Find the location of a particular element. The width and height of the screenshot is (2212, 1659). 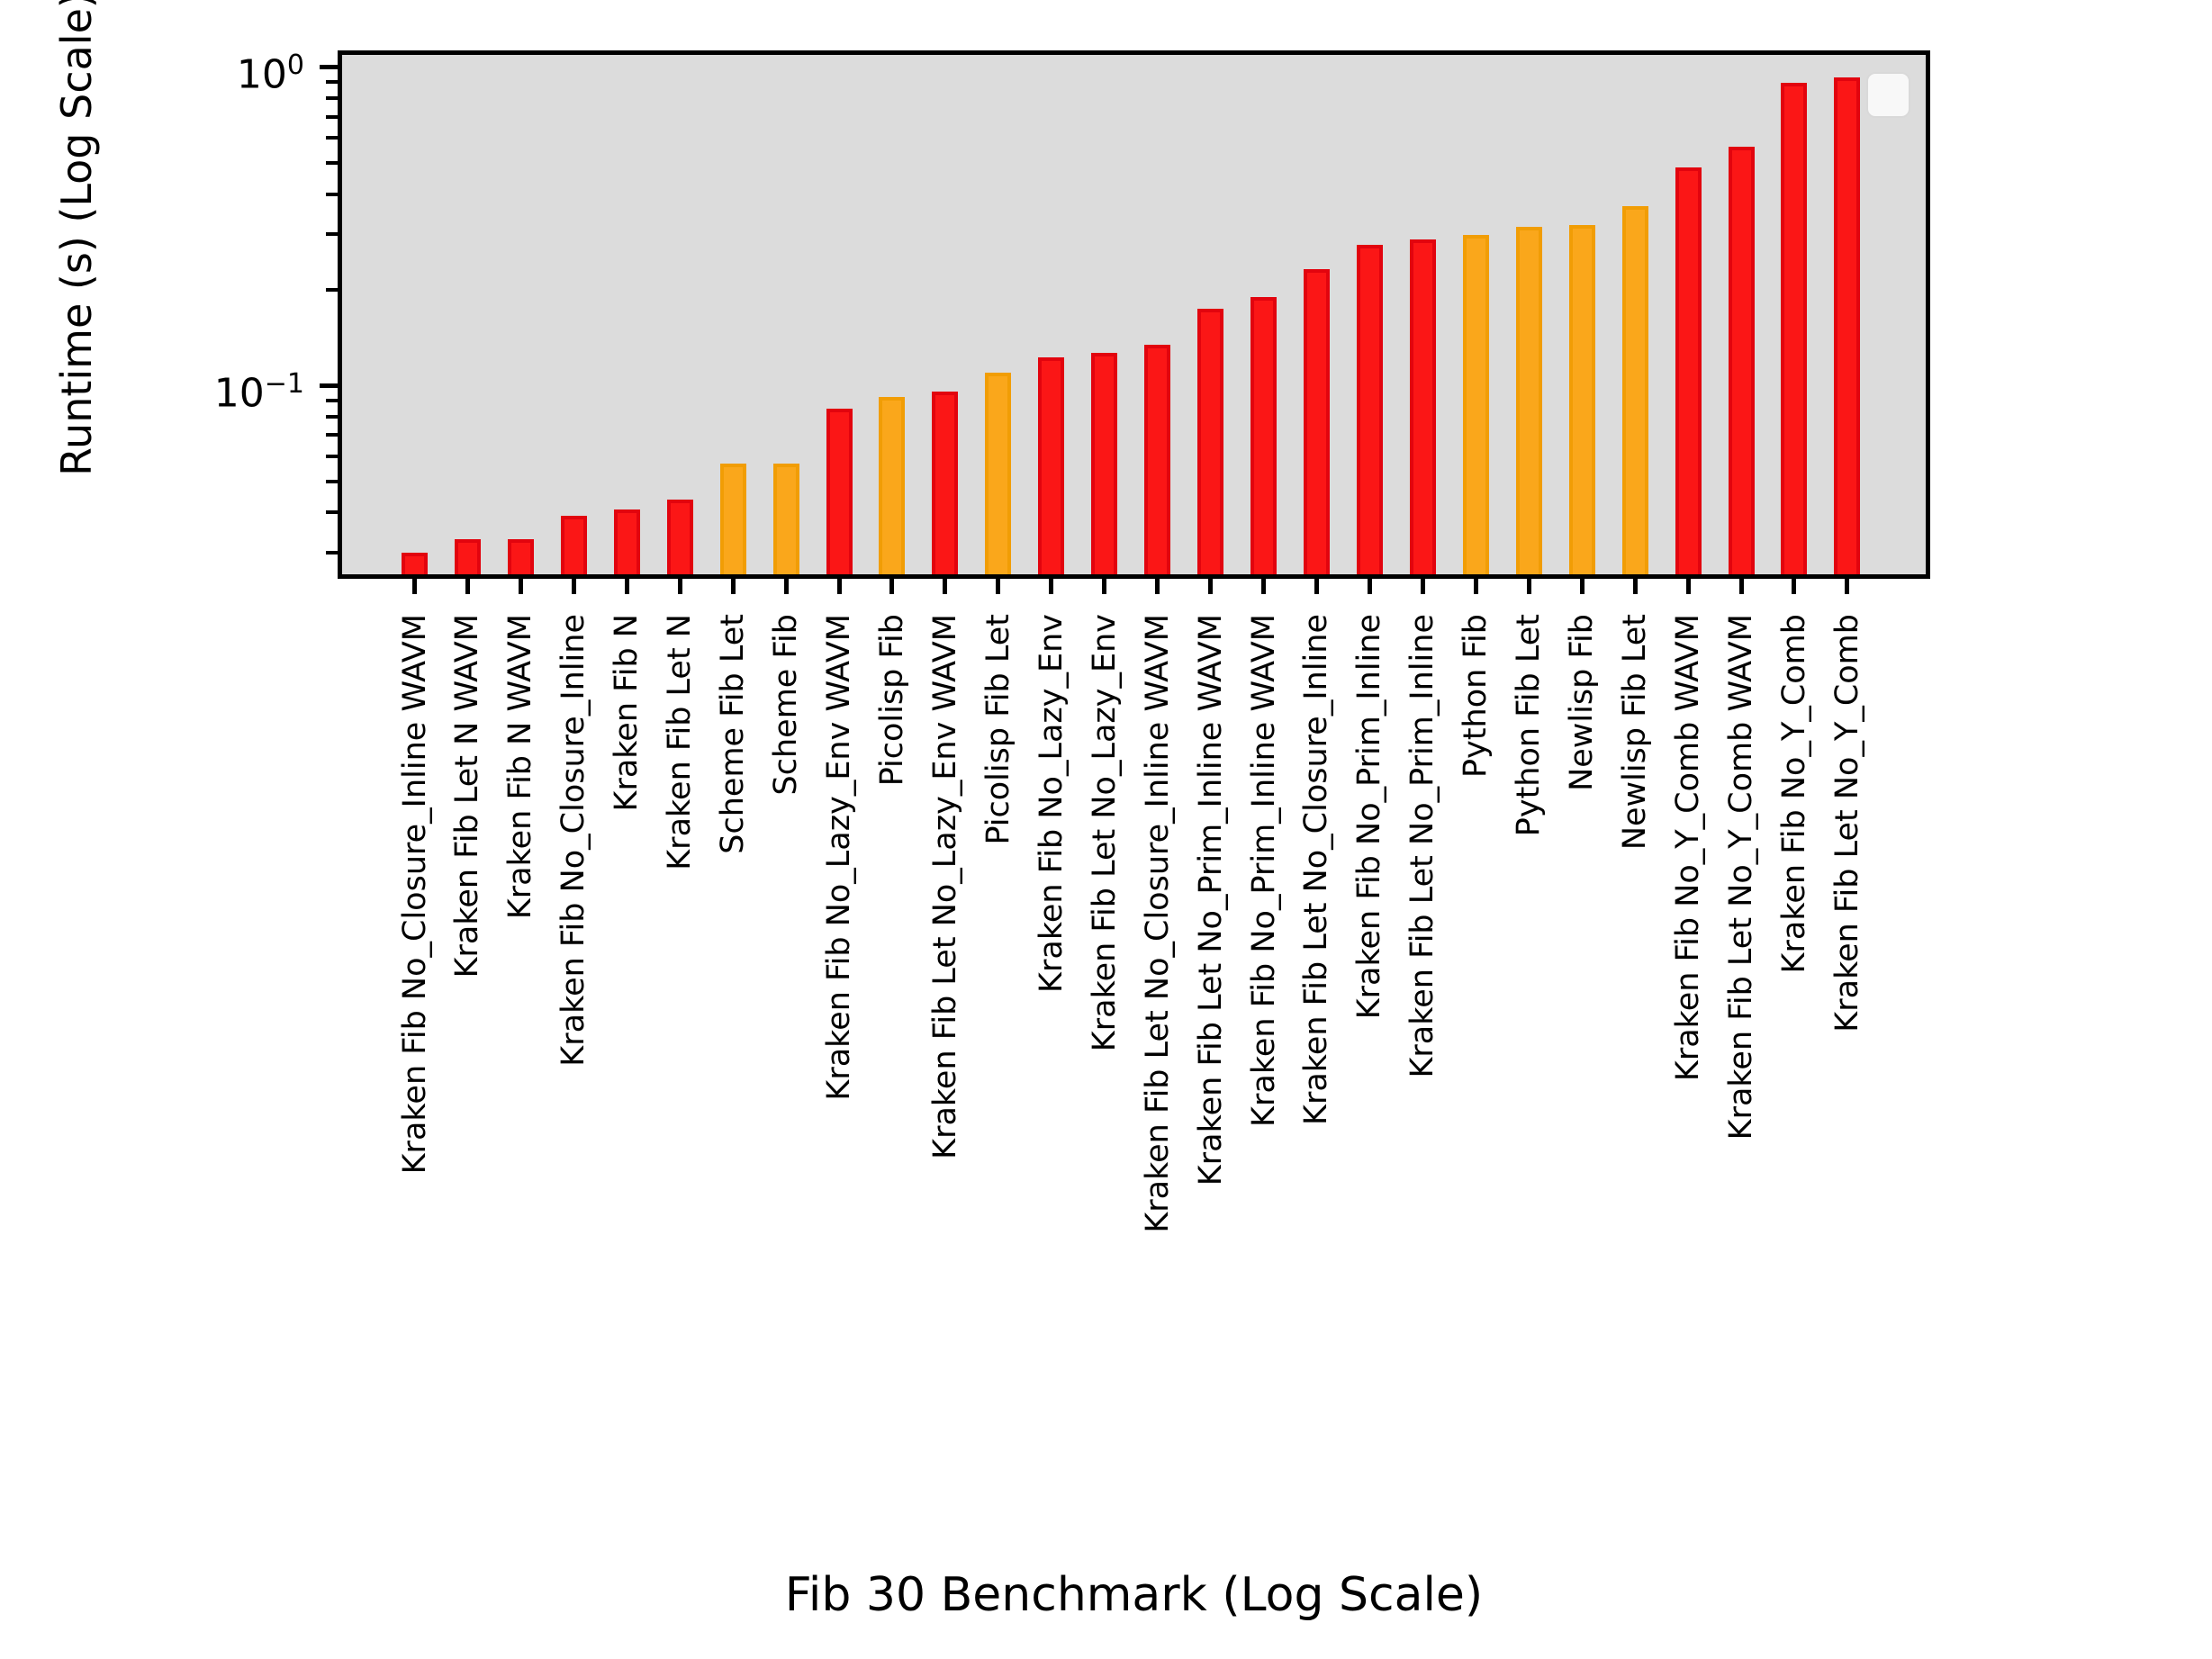

x-tick-label-15: Kraken Fib Let No_Closure_Inline WAVM is located at coordinates (1157, 923).